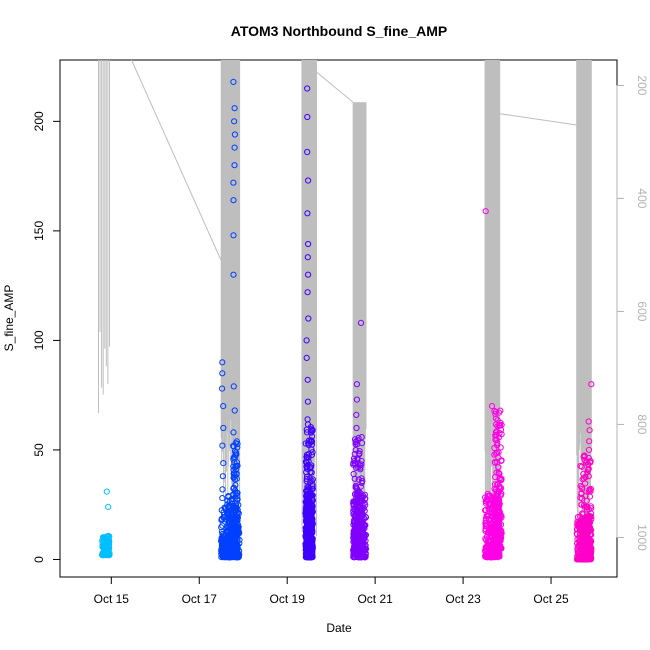 This screenshot has height=650, width=650. Describe the element at coordinates (288, 599) in the screenshot. I see `x-tick-label: Oct 19` at that location.